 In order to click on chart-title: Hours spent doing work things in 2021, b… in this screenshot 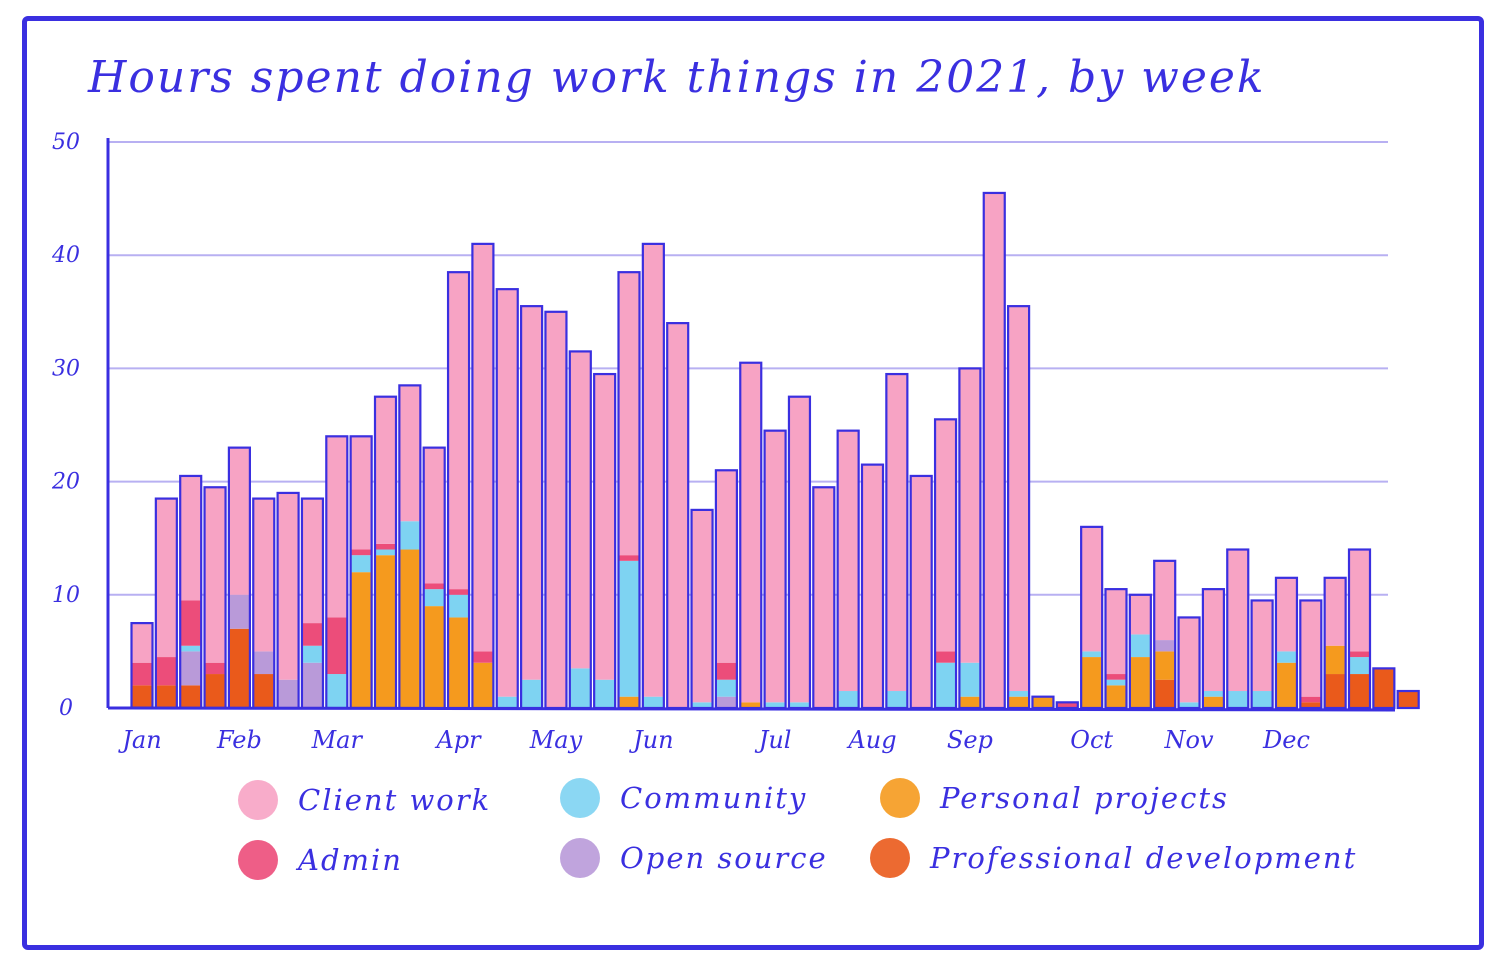, I will do `click(677, 77)`.